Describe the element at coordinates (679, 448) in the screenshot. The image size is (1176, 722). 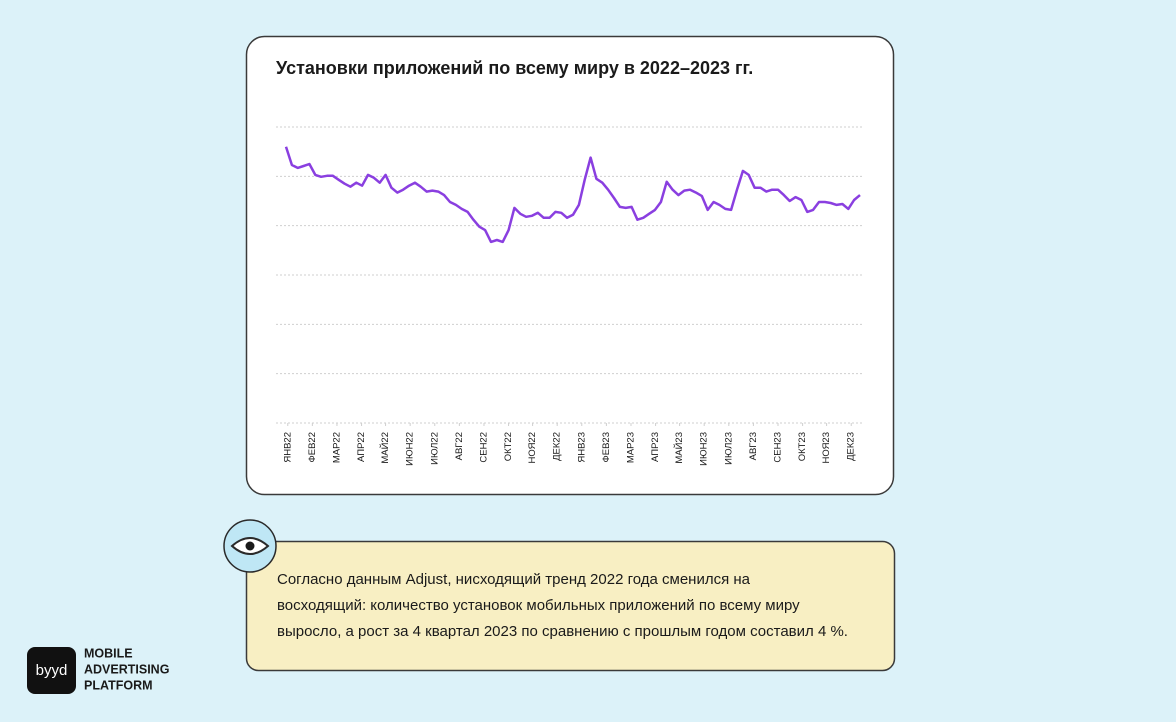
I see `x-tick-label: МАЙ23` at that location.